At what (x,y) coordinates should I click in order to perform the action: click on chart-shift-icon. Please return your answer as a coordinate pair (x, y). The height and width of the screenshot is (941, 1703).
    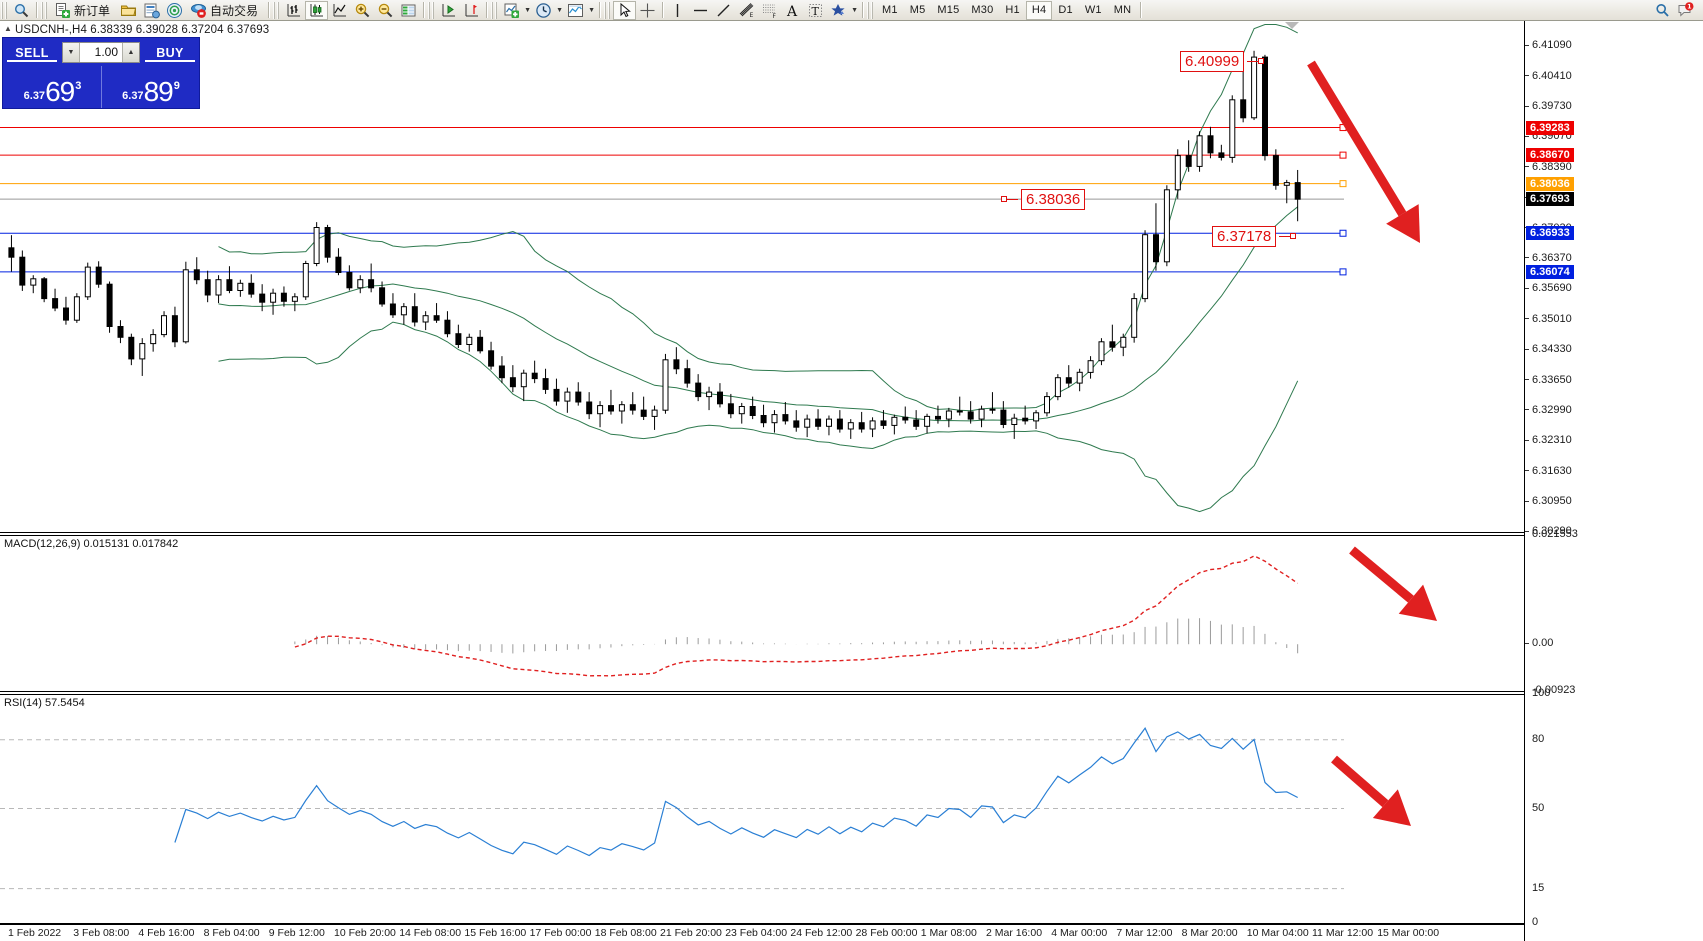
    Looking at the image, I should click on (471, 10).